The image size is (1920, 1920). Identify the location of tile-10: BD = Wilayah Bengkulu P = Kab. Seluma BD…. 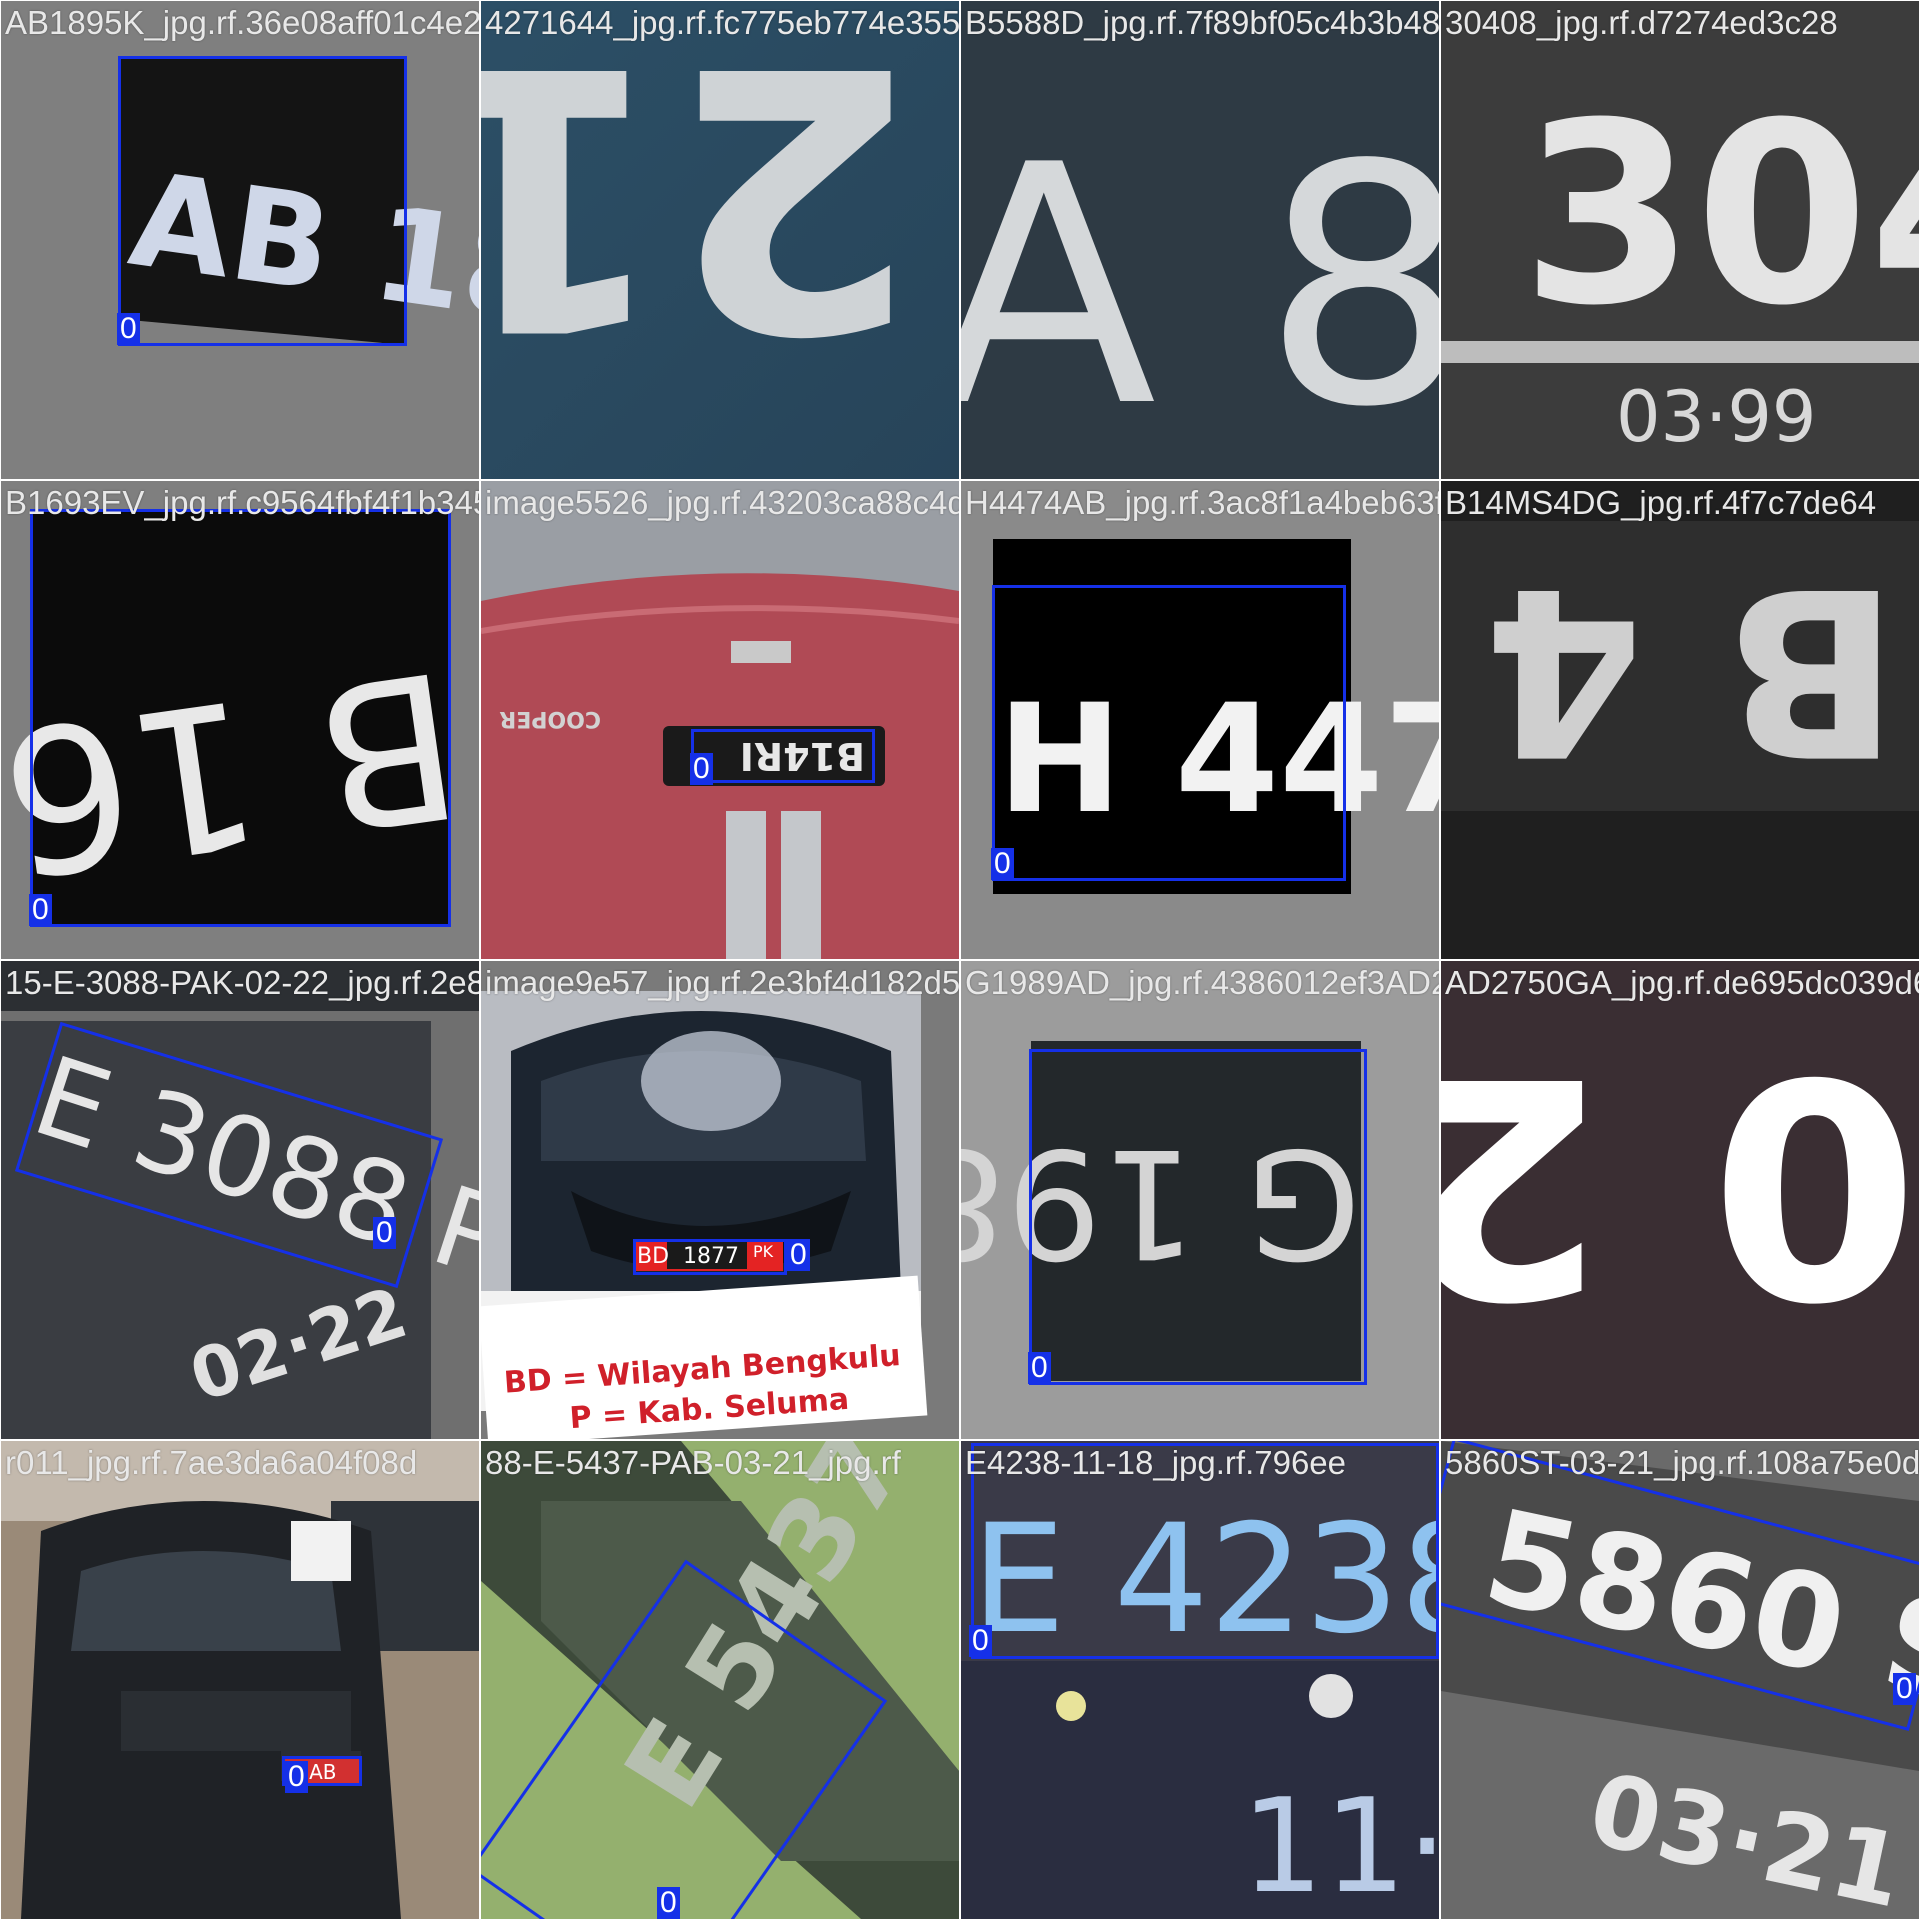
(720, 1200).